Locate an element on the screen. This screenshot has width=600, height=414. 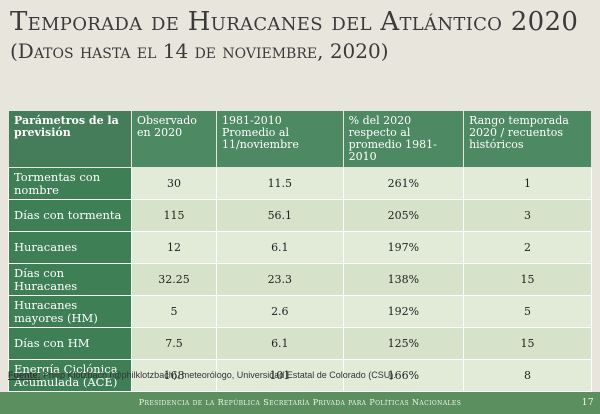
row-percent: 138% is located at coordinates (403, 279).